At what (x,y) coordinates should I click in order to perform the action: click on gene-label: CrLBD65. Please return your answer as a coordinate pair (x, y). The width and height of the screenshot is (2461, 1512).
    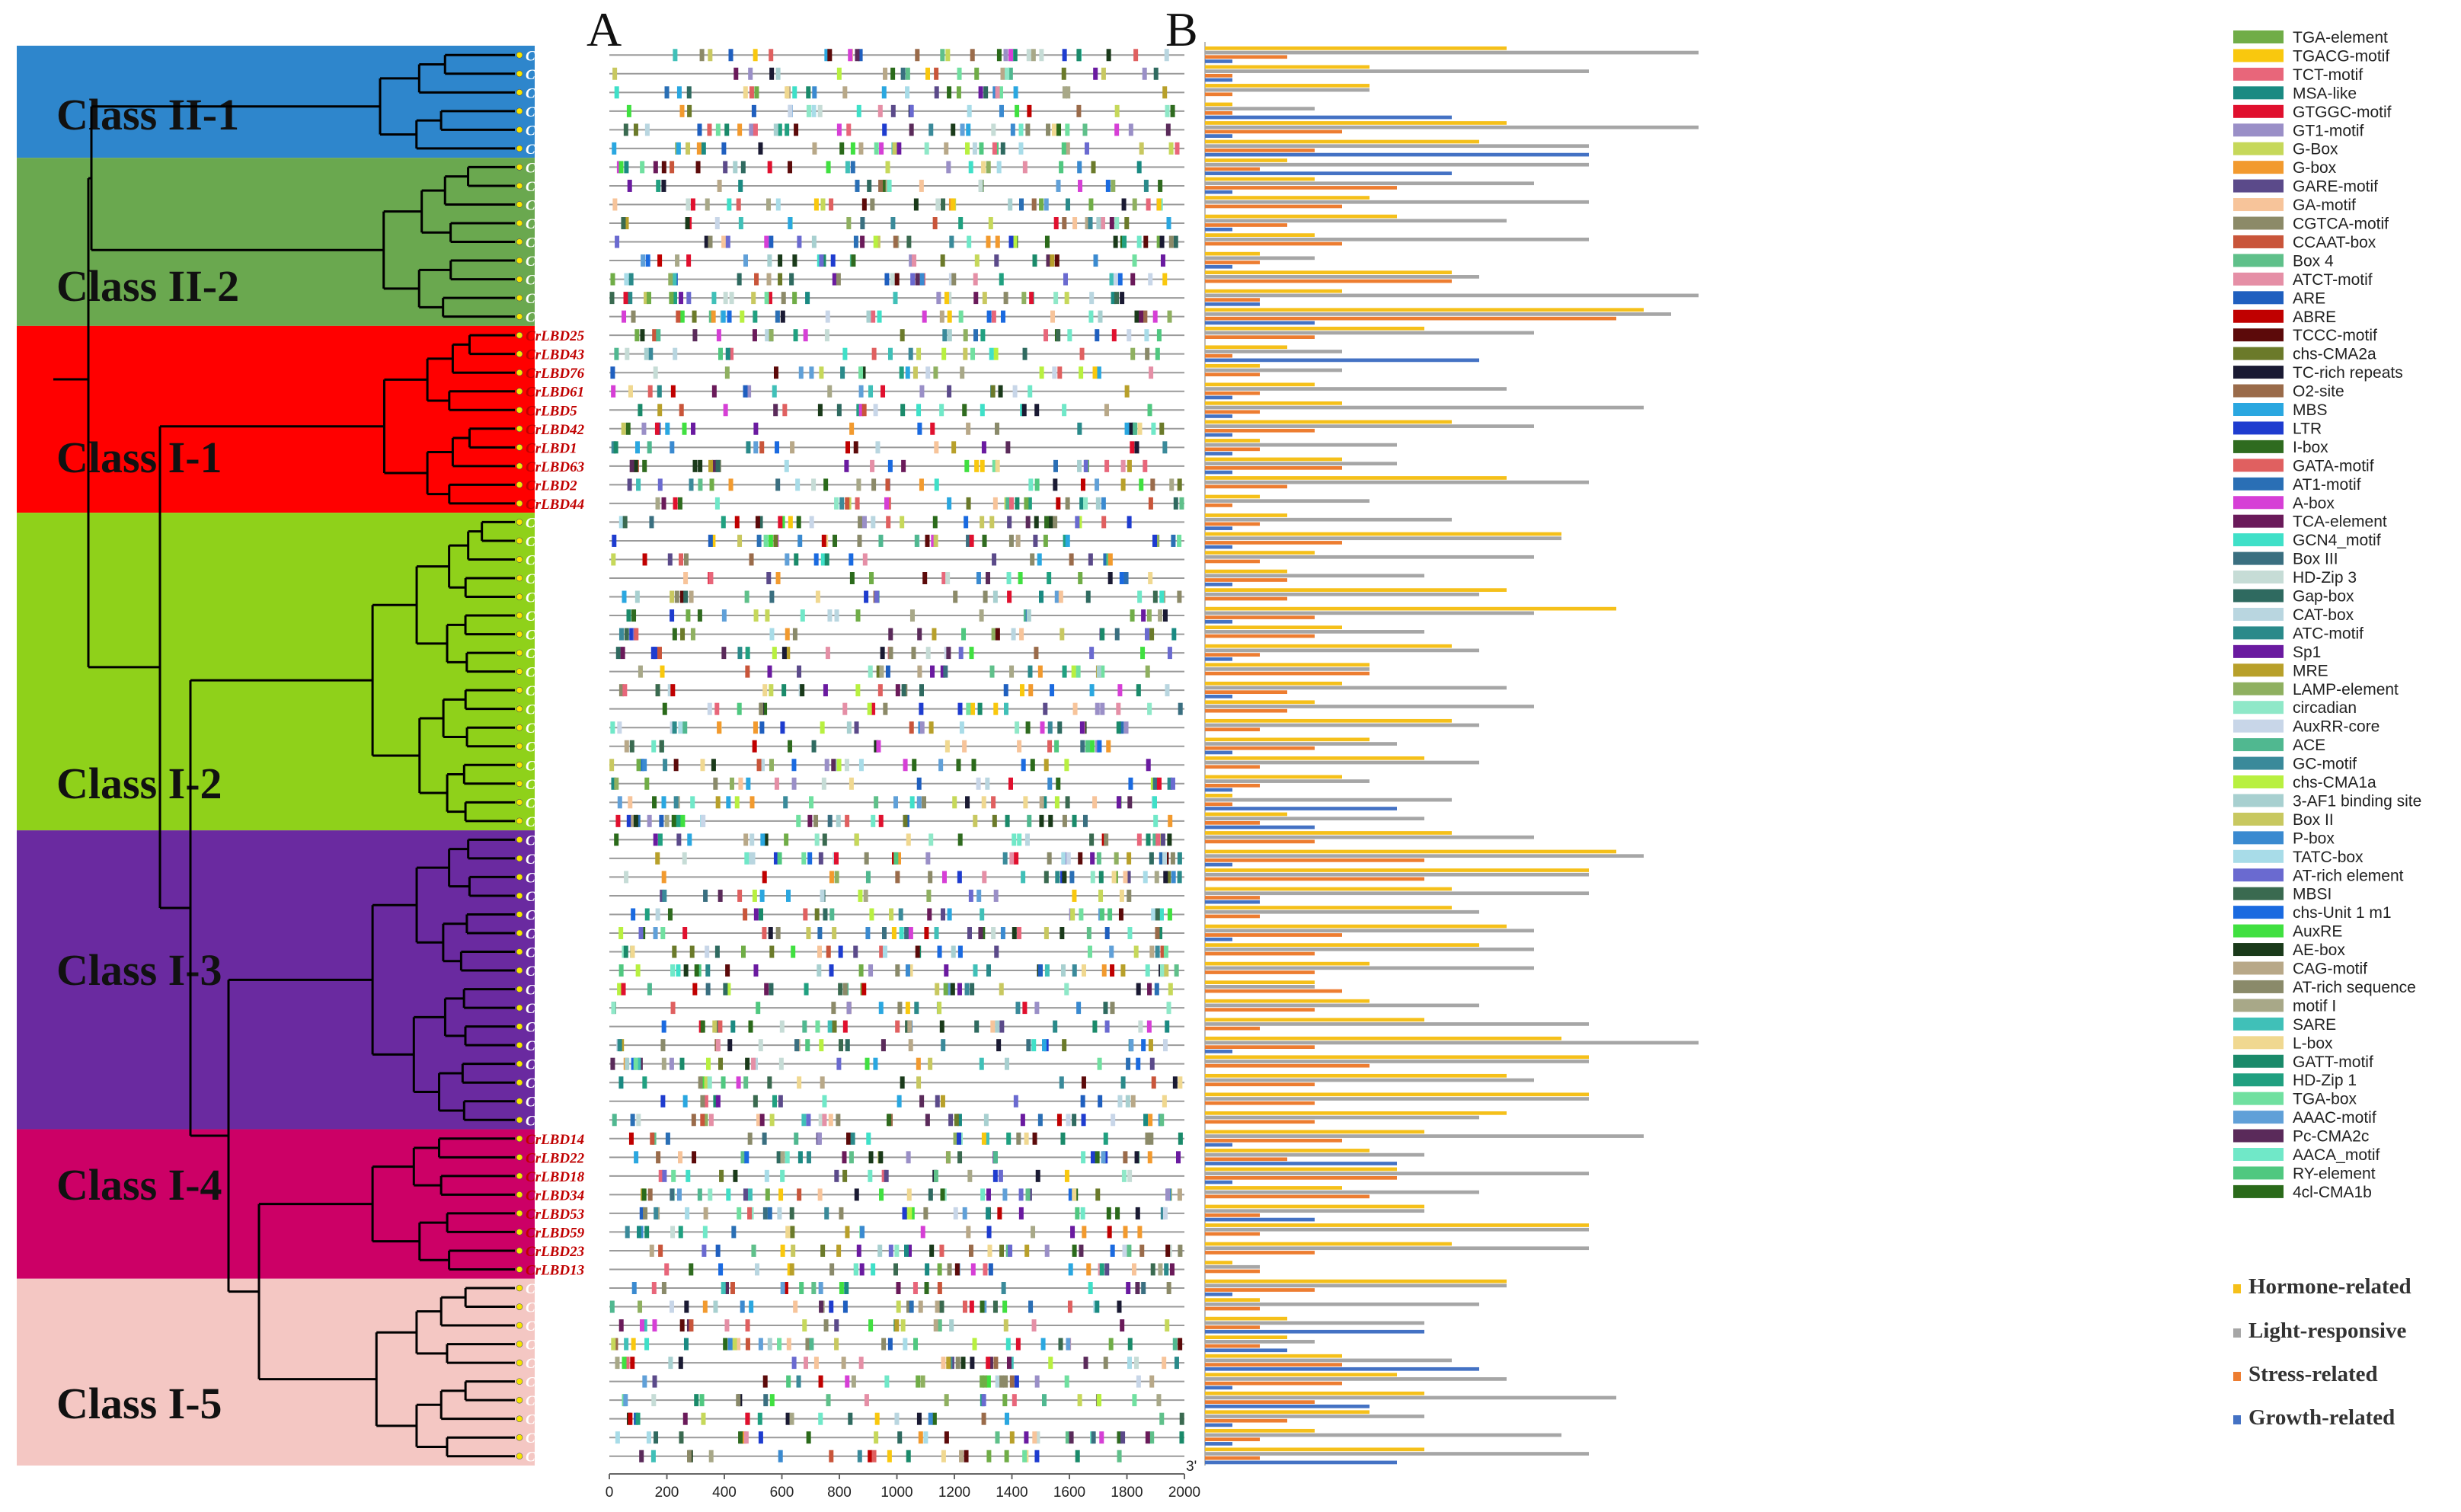
    Looking at the image, I should click on (555, 785).